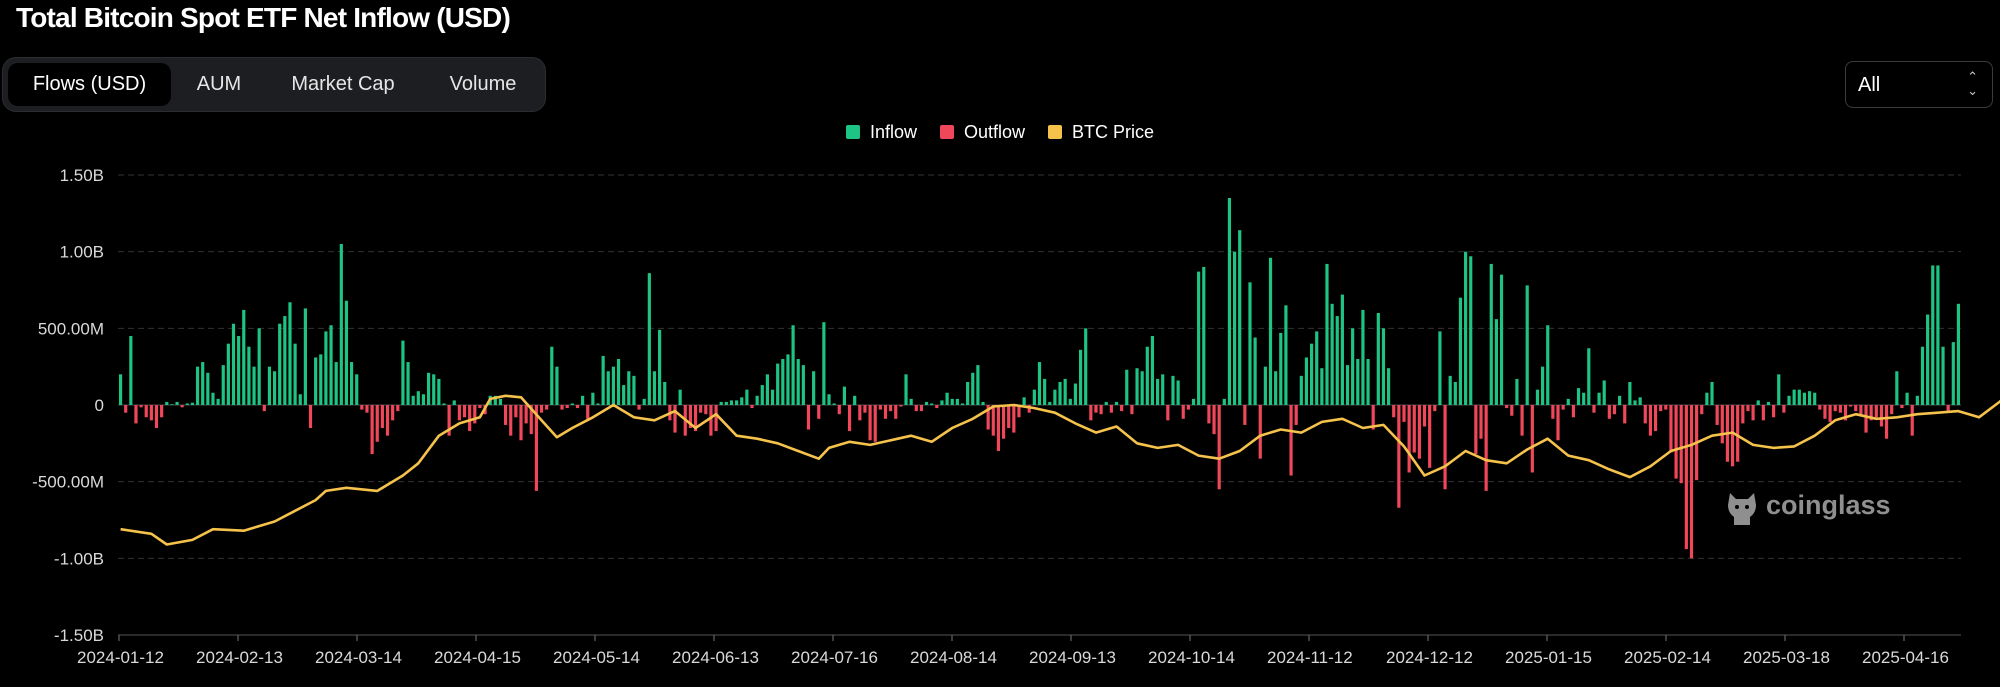 The height and width of the screenshot is (687, 2000). Describe the element at coordinates (89, 84) in the screenshot. I see `tab-flows-usd: Flows (USD)` at that location.